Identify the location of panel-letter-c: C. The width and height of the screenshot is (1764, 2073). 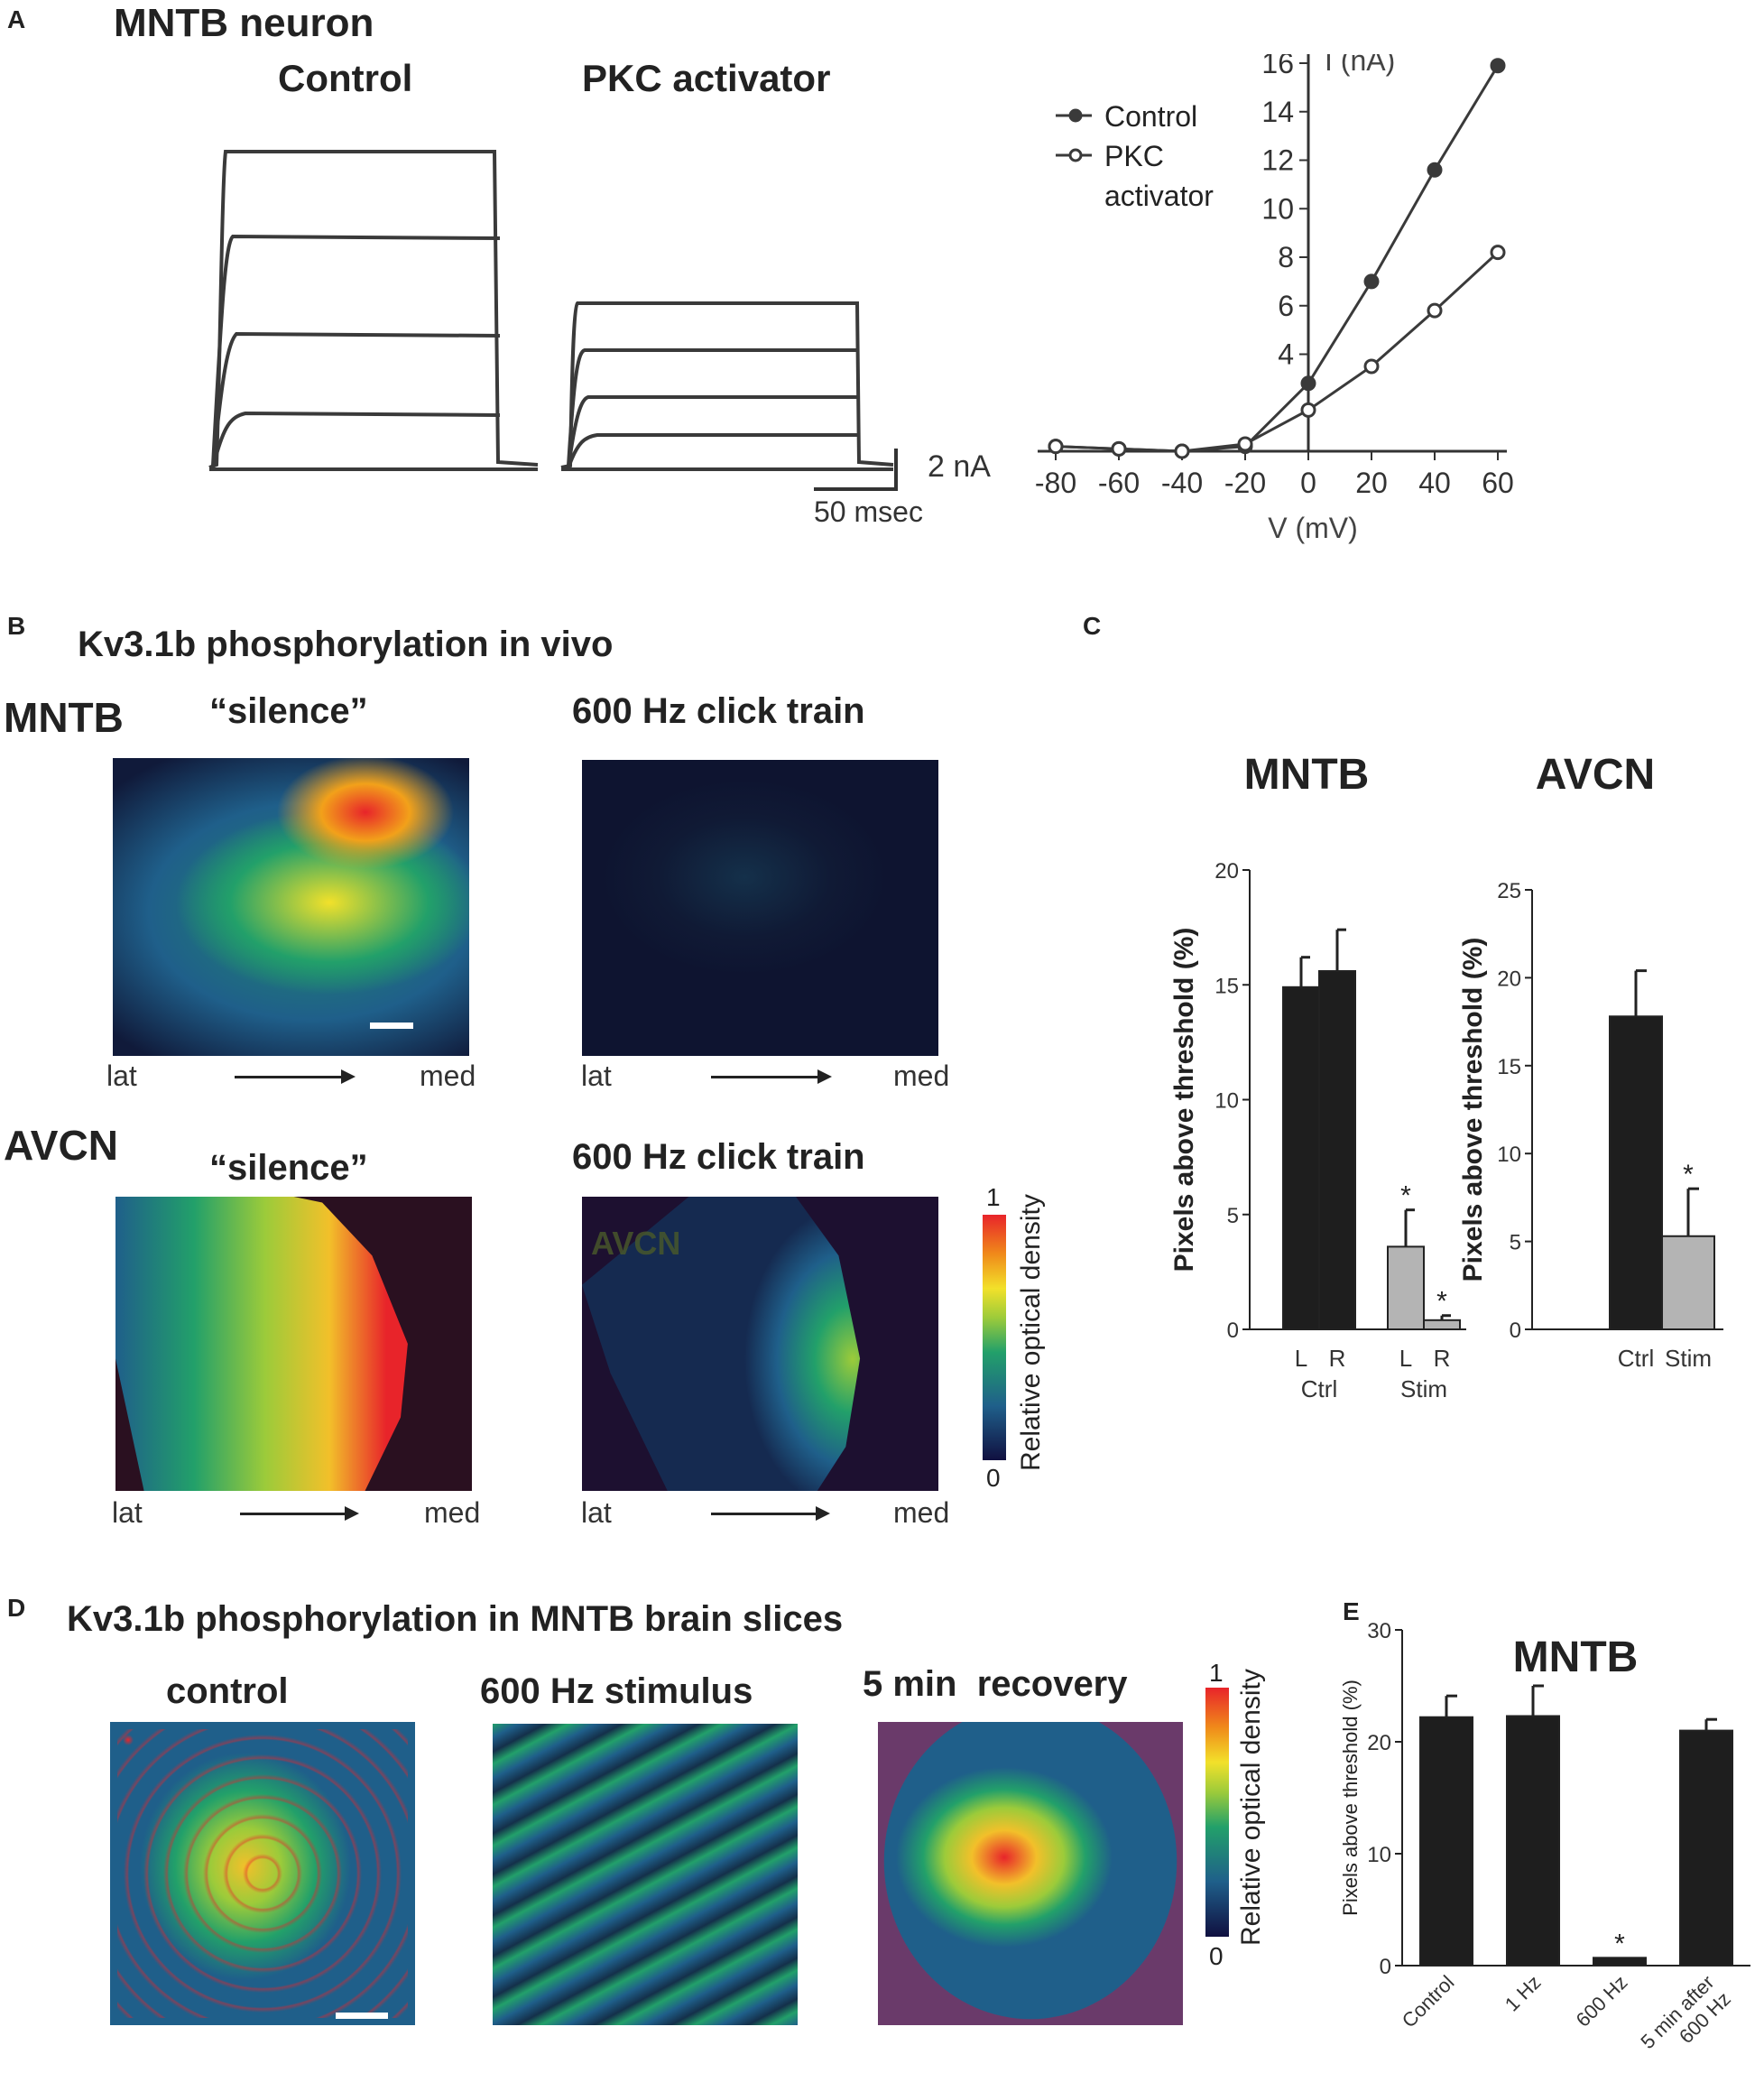
(1093, 626).